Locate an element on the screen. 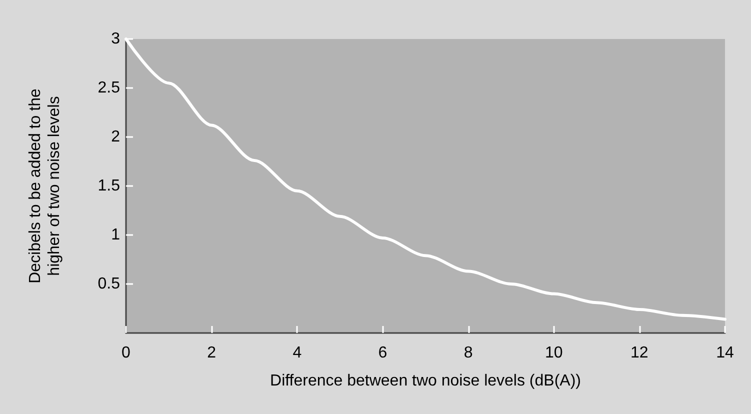 The height and width of the screenshot is (414, 751). x-tick-label: 10 is located at coordinates (553, 353).